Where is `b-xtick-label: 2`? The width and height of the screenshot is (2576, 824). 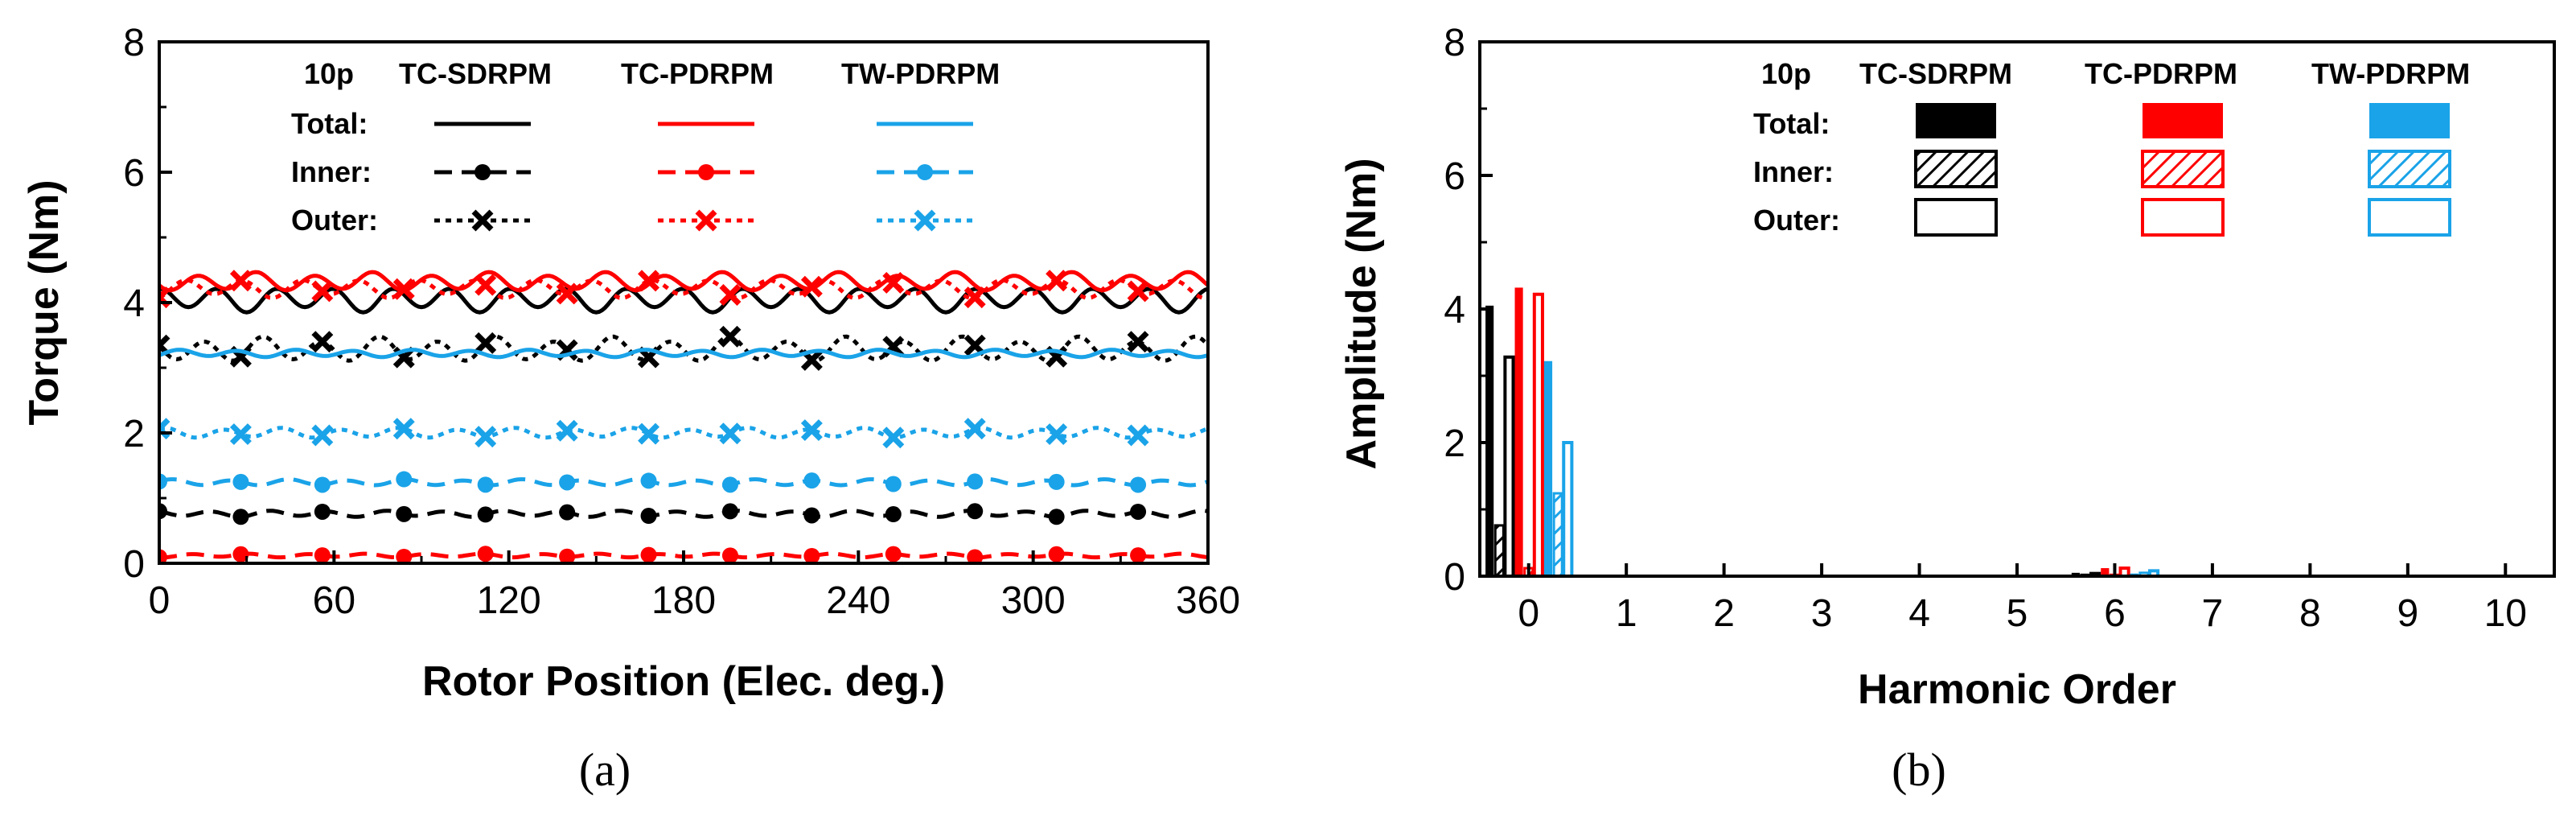
b-xtick-label: 2 is located at coordinates (1724, 613).